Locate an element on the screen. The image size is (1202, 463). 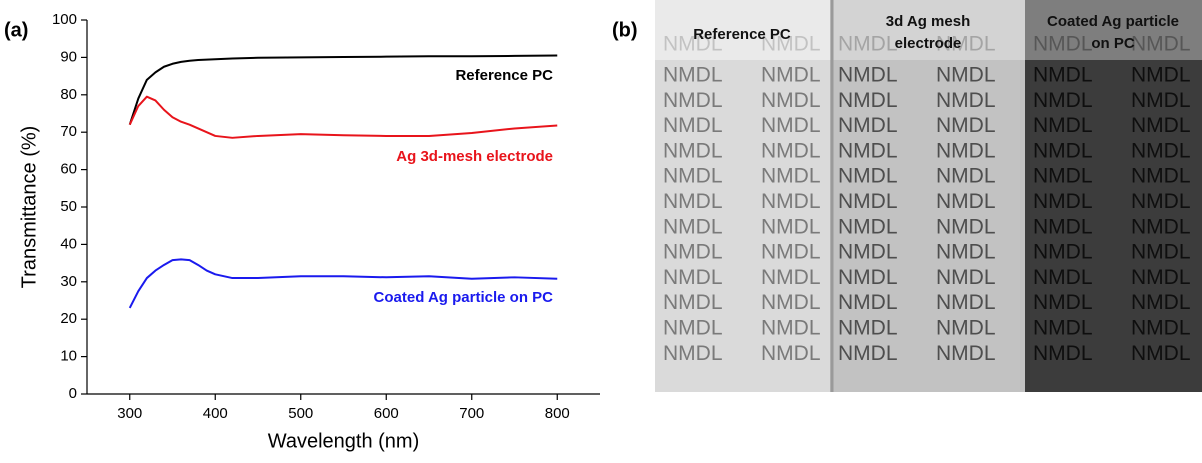
x-tick-label: 700 is located at coordinates (471, 413).